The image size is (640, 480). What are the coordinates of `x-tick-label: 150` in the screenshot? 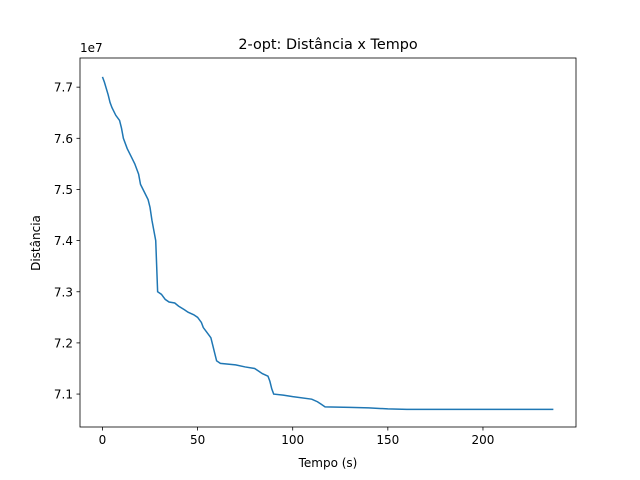 It's located at (387, 440).